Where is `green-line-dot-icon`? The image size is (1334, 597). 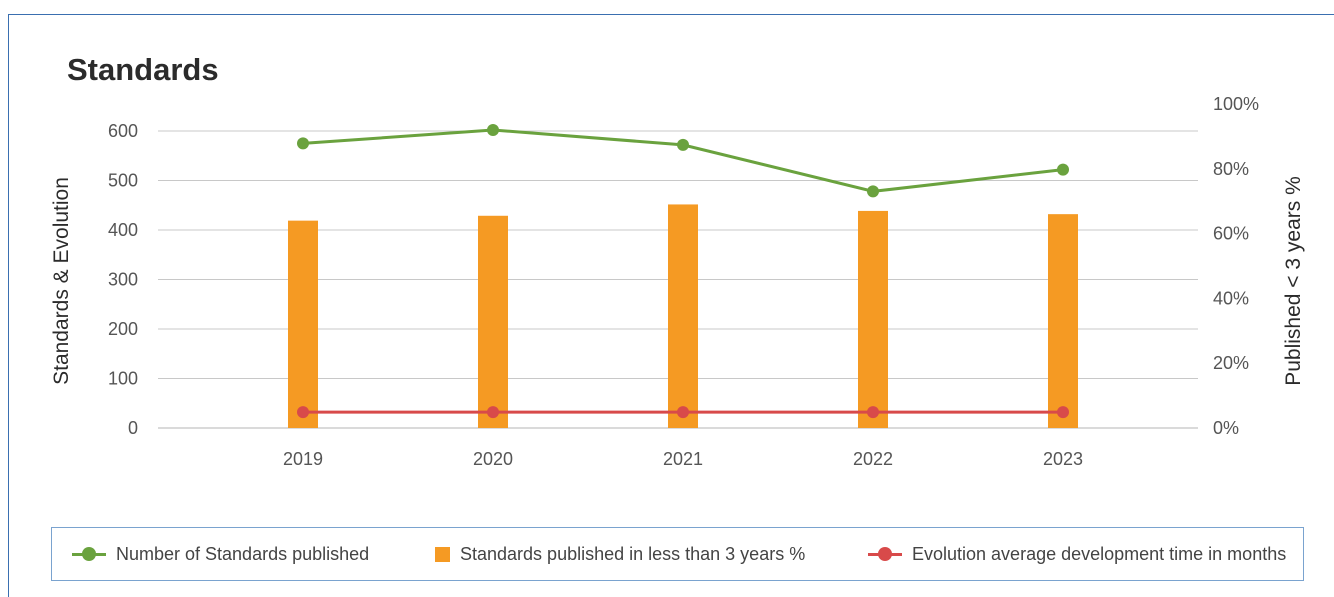 green-line-dot-icon is located at coordinates (89, 554).